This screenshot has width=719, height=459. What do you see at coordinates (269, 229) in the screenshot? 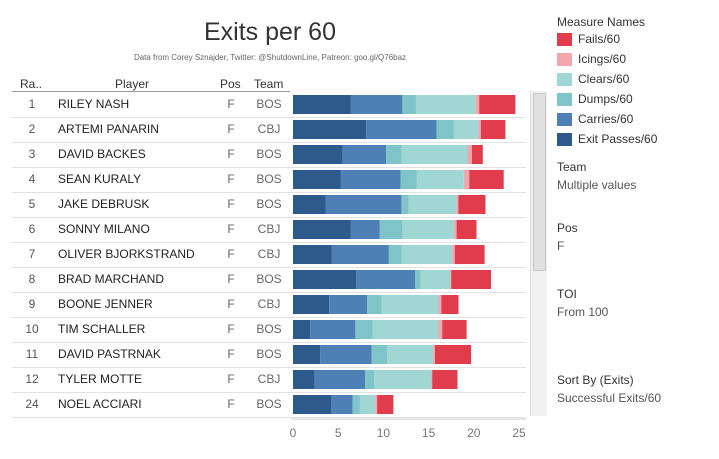
I see `row-team: CBJ` at bounding box center [269, 229].